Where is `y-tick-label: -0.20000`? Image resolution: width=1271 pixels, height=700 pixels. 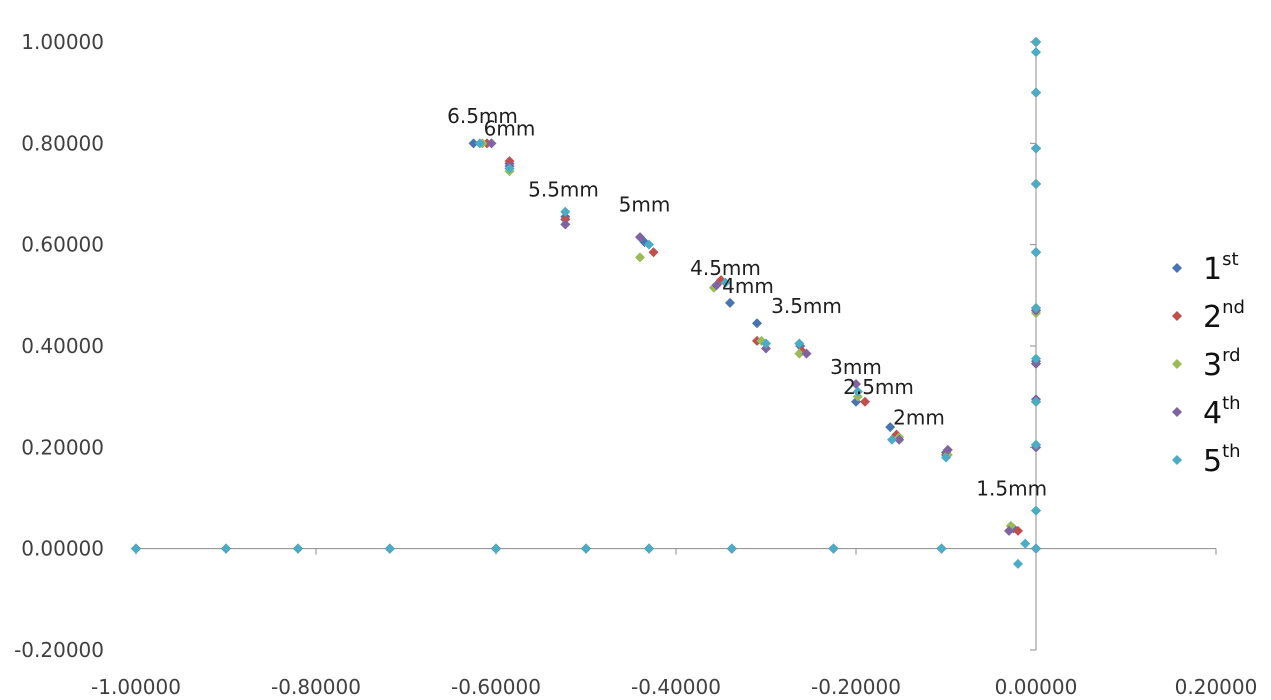 y-tick-label: -0.20000 is located at coordinates (59, 650).